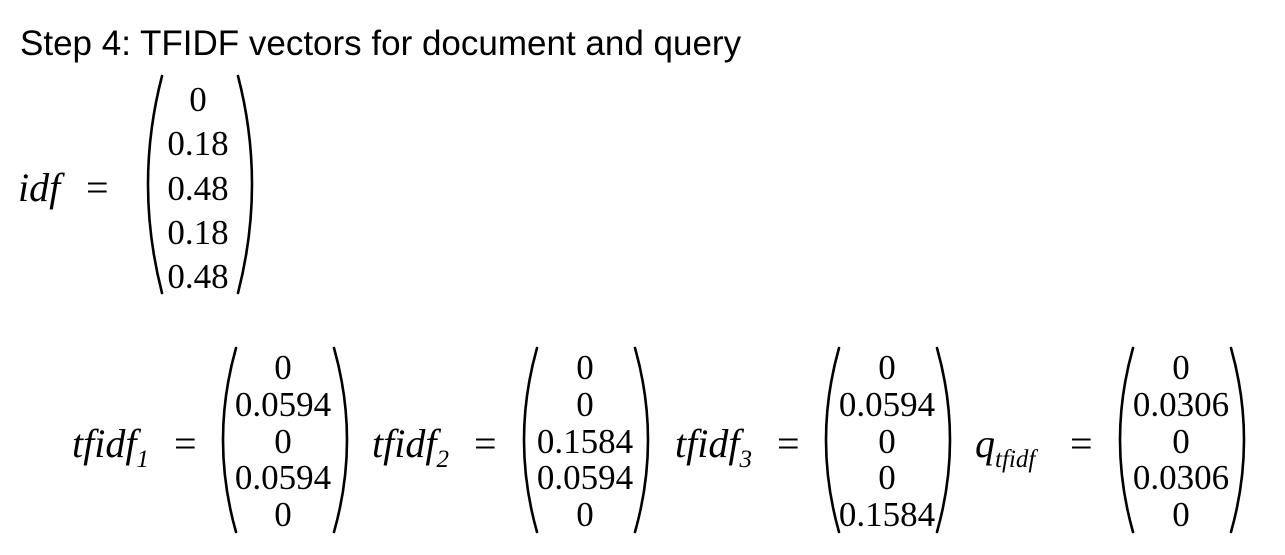 The width and height of the screenshot is (1285, 555). I want to click on tfidf3-label: tfidf3, so click(713, 447).